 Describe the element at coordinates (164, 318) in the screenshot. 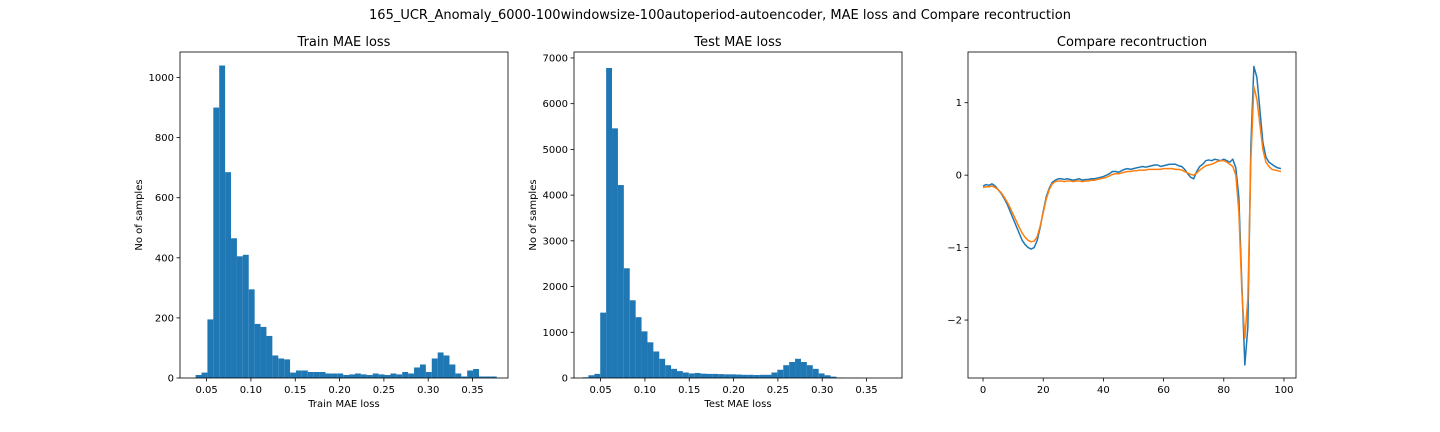

I see `y-tick-label: 200` at that location.